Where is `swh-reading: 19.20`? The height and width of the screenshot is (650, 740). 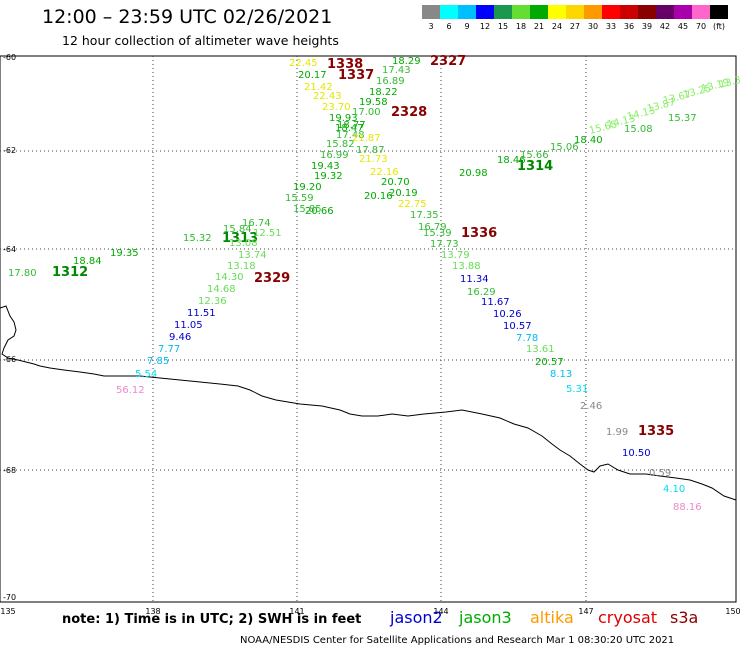
swh-reading: 19.20 is located at coordinates (307, 187).